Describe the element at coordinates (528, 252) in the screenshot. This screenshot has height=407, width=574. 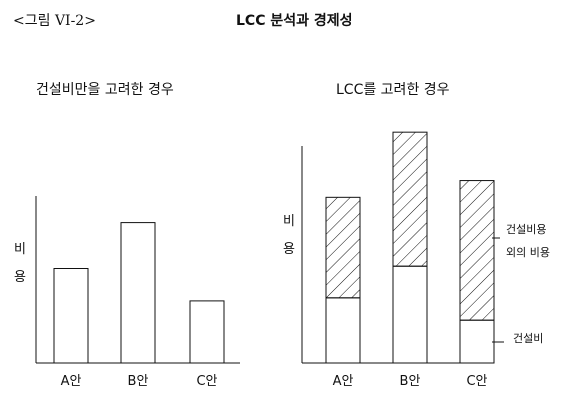
I see `legend-label-hatched-line2: 외의 비용` at that location.